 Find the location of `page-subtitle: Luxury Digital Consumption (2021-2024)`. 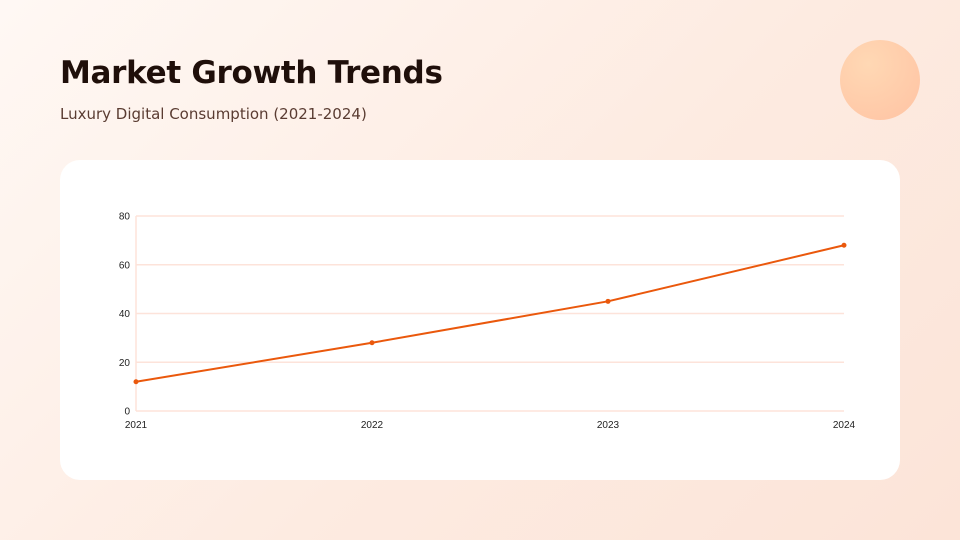

page-subtitle: Luxury Digital Consumption (2021-2024) is located at coordinates (213, 114).